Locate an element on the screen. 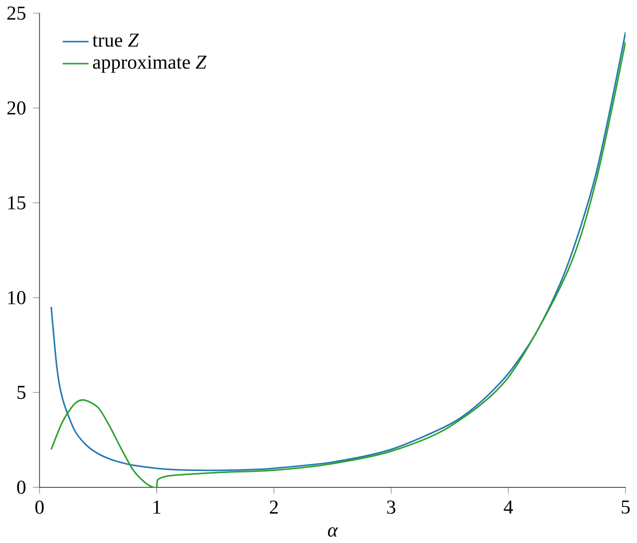 The image size is (637, 543). y-tick-label: 25 is located at coordinates (16, 13).